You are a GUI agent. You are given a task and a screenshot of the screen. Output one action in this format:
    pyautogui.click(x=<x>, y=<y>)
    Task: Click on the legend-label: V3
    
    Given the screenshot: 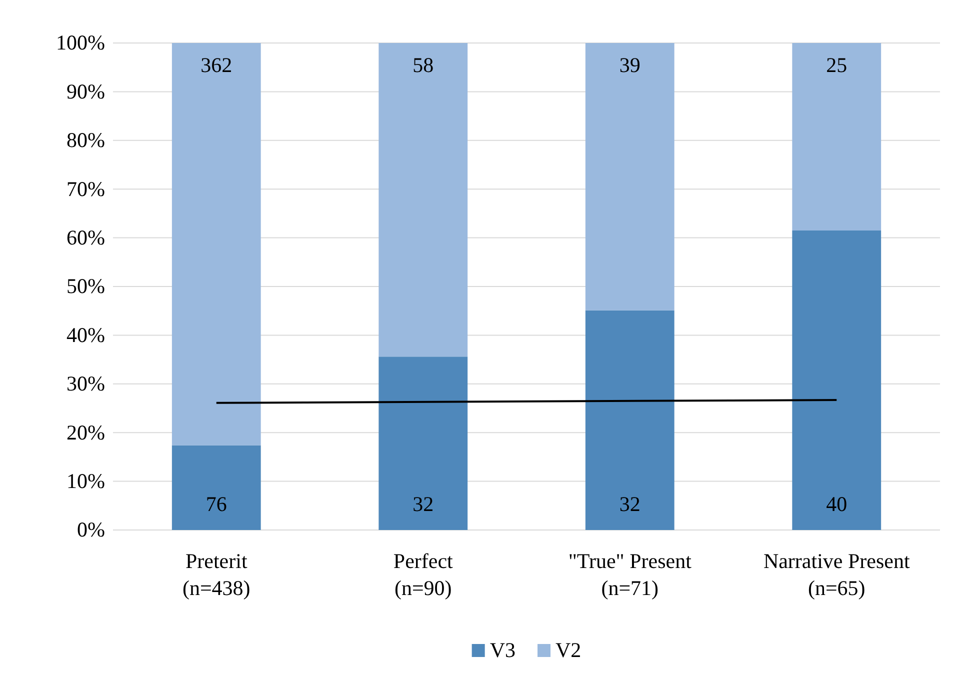 What is the action you would take?
    pyautogui.click(x=503, y=650)
    